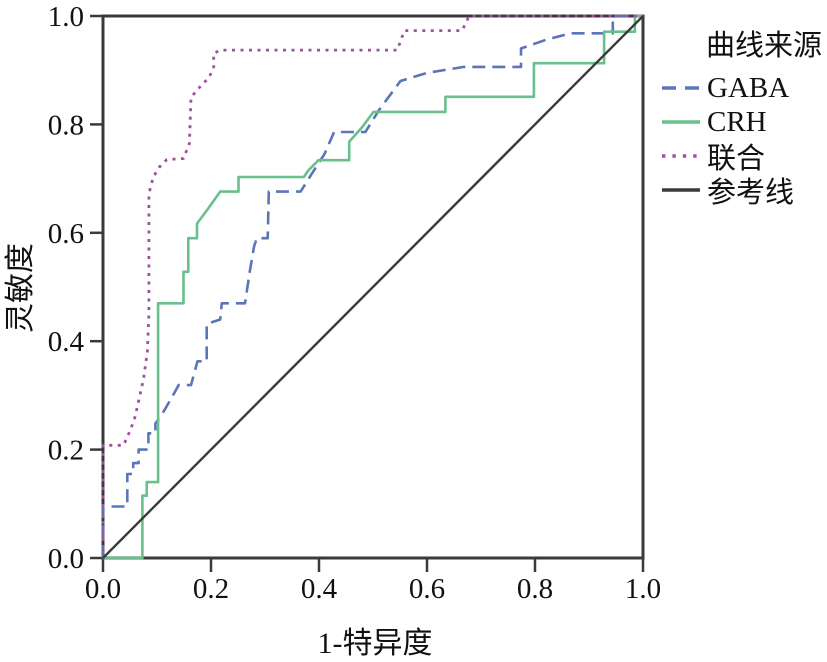  Describe the element at coordinates (66, 451) in the screenshot. I see `y-tick-label: 0.2` at that location.